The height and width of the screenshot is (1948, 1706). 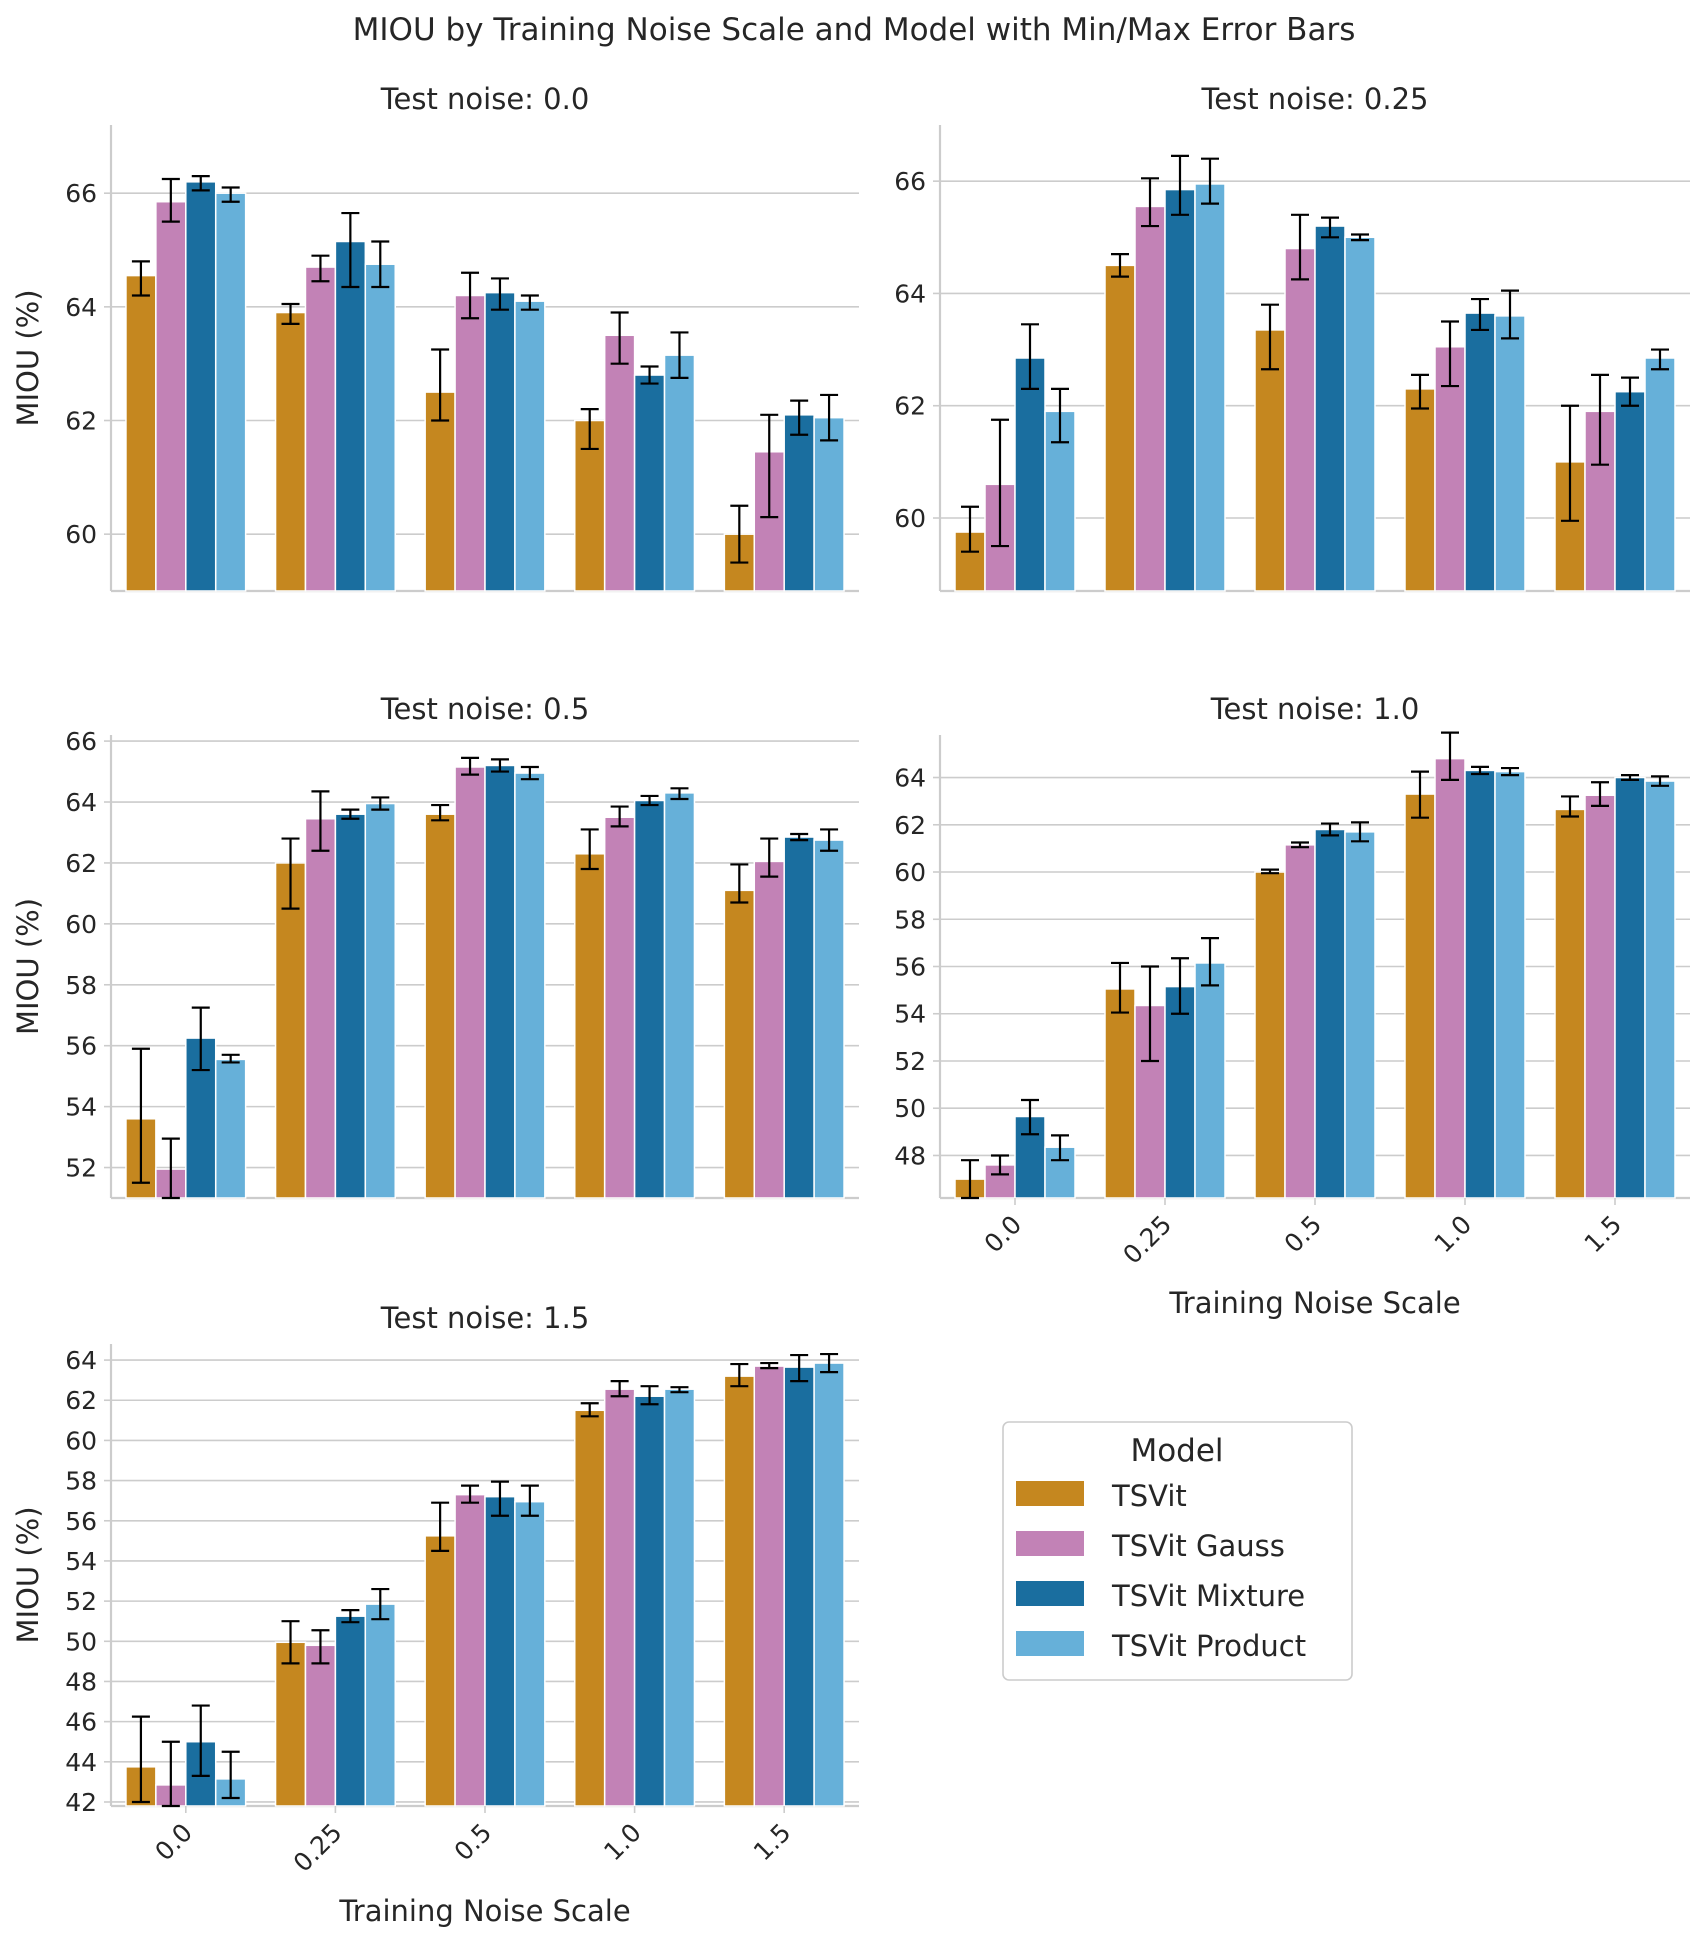 I want to click on legend-title: Model, so click(x=1176, y=1451).